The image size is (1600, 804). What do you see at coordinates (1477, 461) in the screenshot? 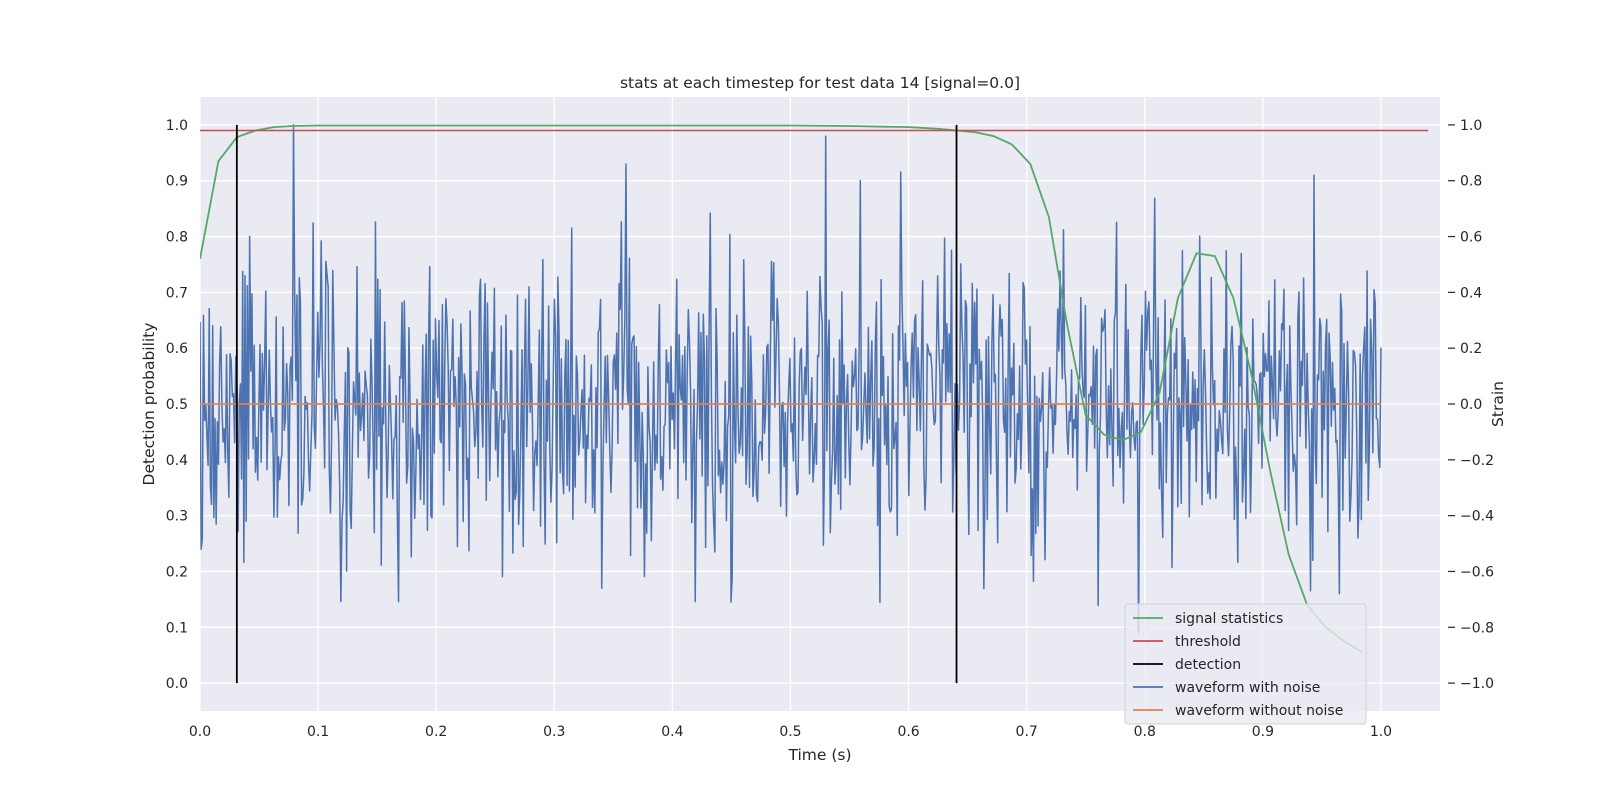
I see `y-tick-label-right: −0.2` at bounding box center [1477, 461].